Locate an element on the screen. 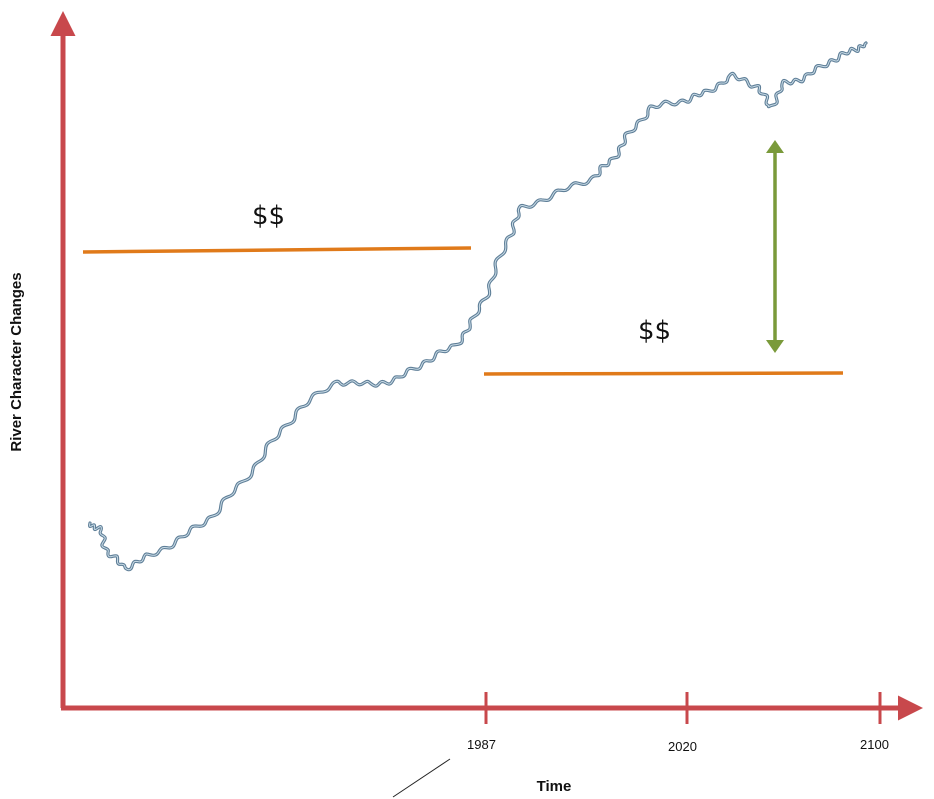  gap-arrow-head-top is located at coordinates (775, 146).